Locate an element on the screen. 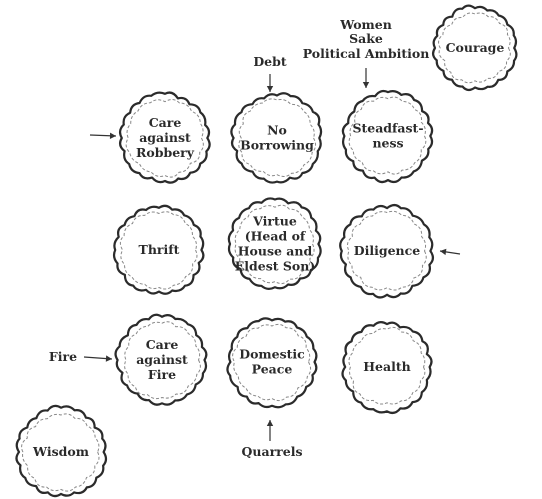  arrow-quarrels is located at coordinates (270, 430).